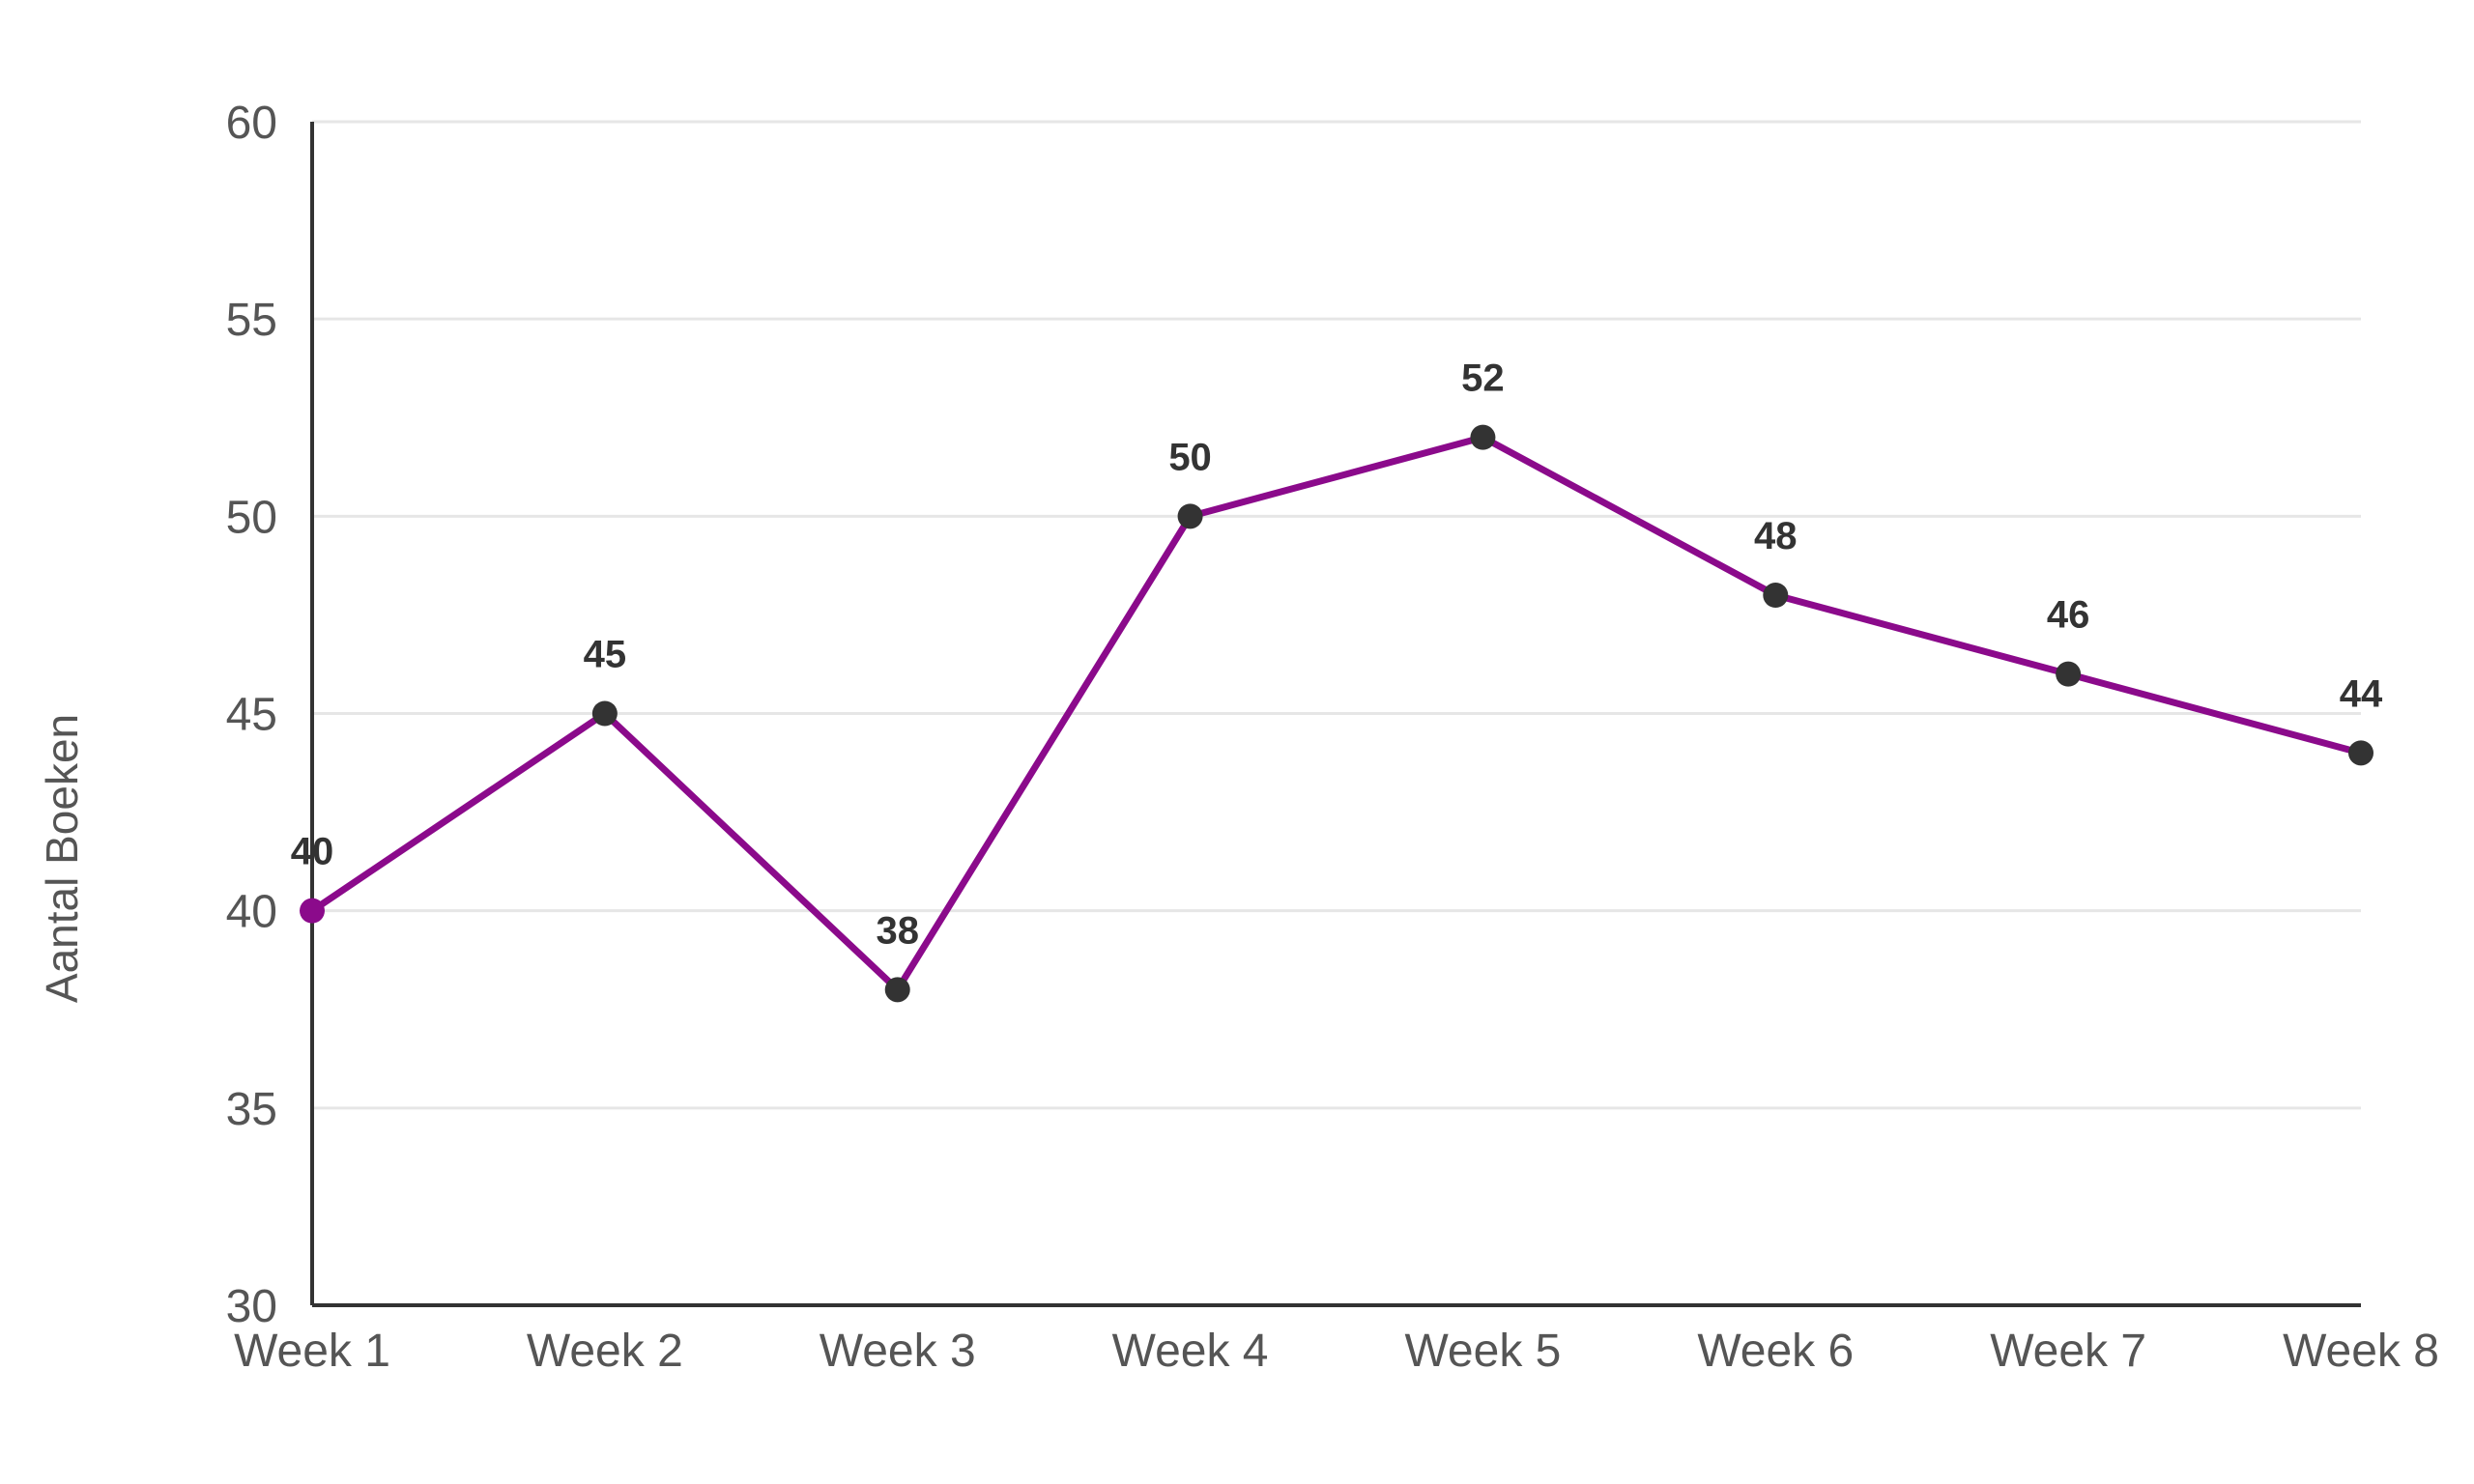 This screenshot has height=1484, width=2474. Describe the element at coordinates (1483, 378) in the screenshot. I see `data-label: 52` at that location.